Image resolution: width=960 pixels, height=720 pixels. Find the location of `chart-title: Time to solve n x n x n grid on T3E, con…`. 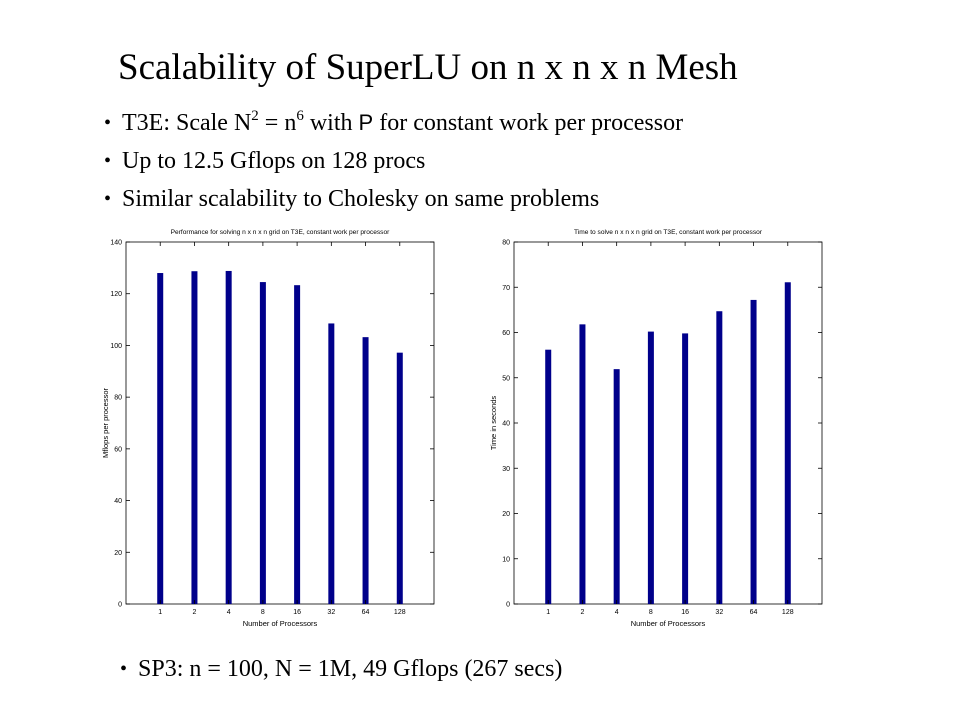

chart-title: Time to solve n x n x n grid on T3E, con… is located at coordinates (668, 232).